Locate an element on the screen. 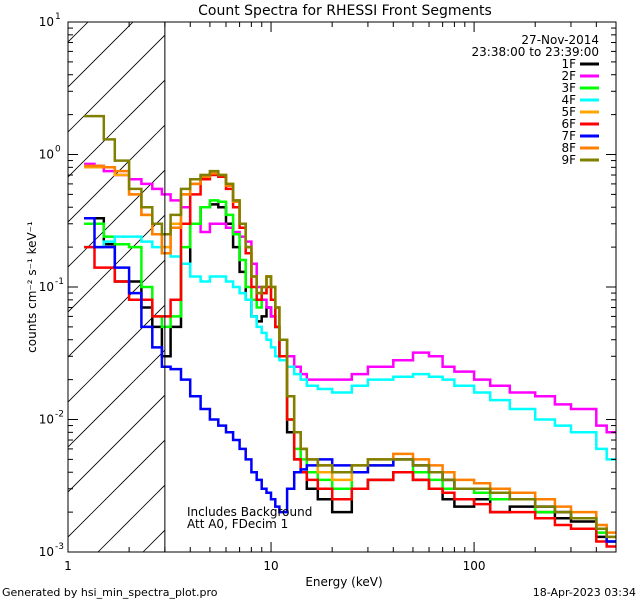 Image resolution: width=640 pixels, height=600 pixels. legend-label-1F: 1F is located at coordinates (568, 64).